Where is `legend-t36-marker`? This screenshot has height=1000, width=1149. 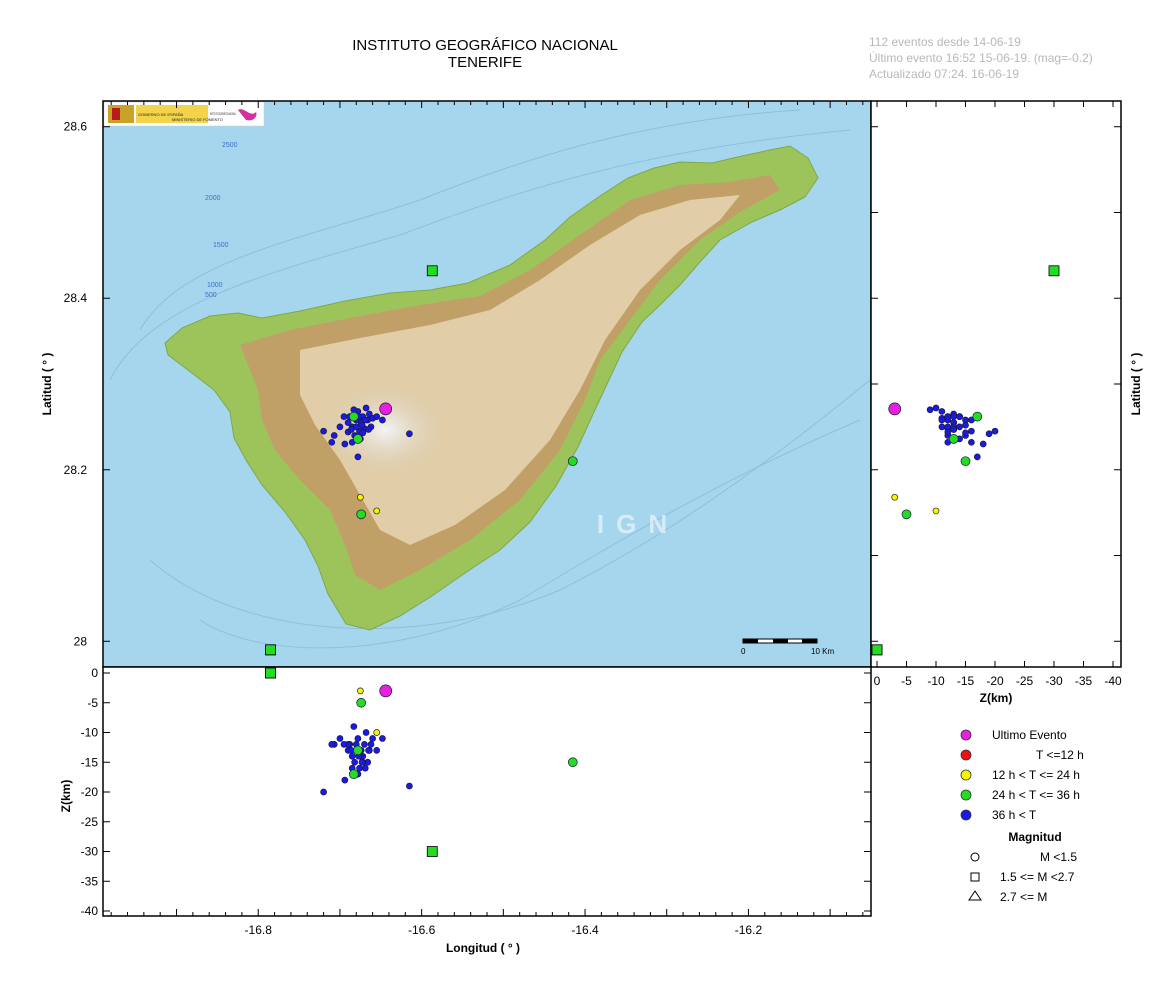
legend-t36-marker is located at coordinates (966, 815).